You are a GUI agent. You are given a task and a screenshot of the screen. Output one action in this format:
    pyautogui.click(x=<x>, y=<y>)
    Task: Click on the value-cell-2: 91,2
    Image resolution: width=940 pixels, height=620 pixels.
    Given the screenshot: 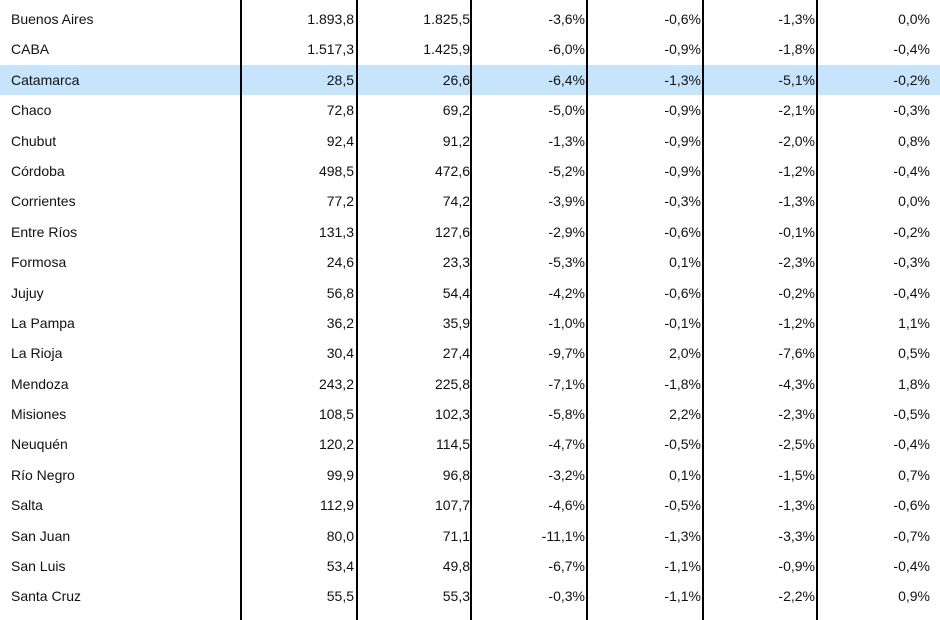 What is the action you would take?
    pyautogui.click(x=456, y=140)
    